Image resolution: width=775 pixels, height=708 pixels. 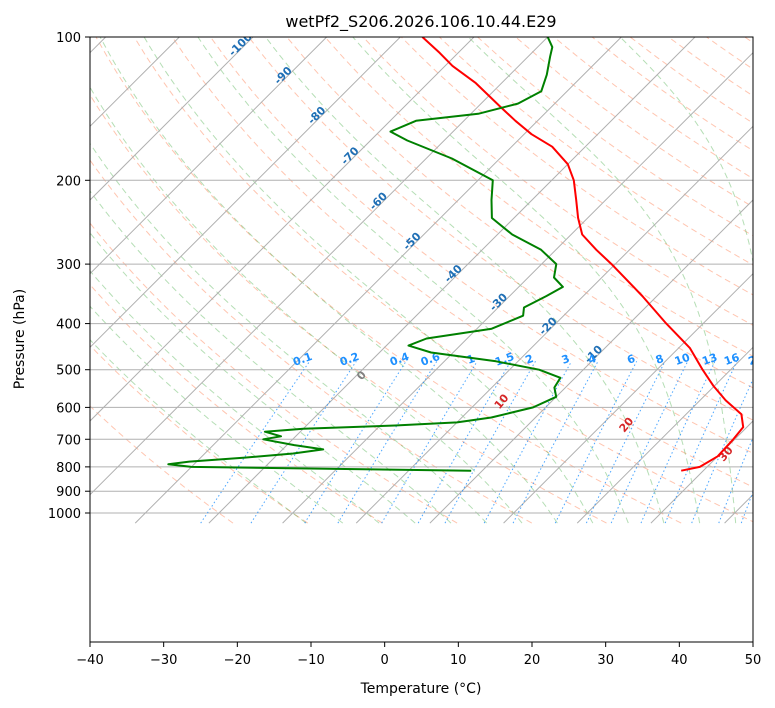 I want to click on x-axis-ticks: −40 −30 −20 −10 0 10 20 30 40 50, so click(x=418, y=655).